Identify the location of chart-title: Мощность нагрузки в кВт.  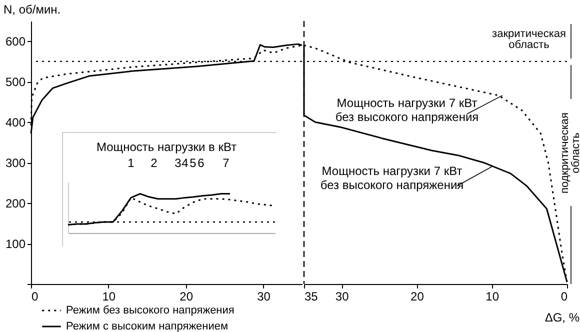
(167, 147).